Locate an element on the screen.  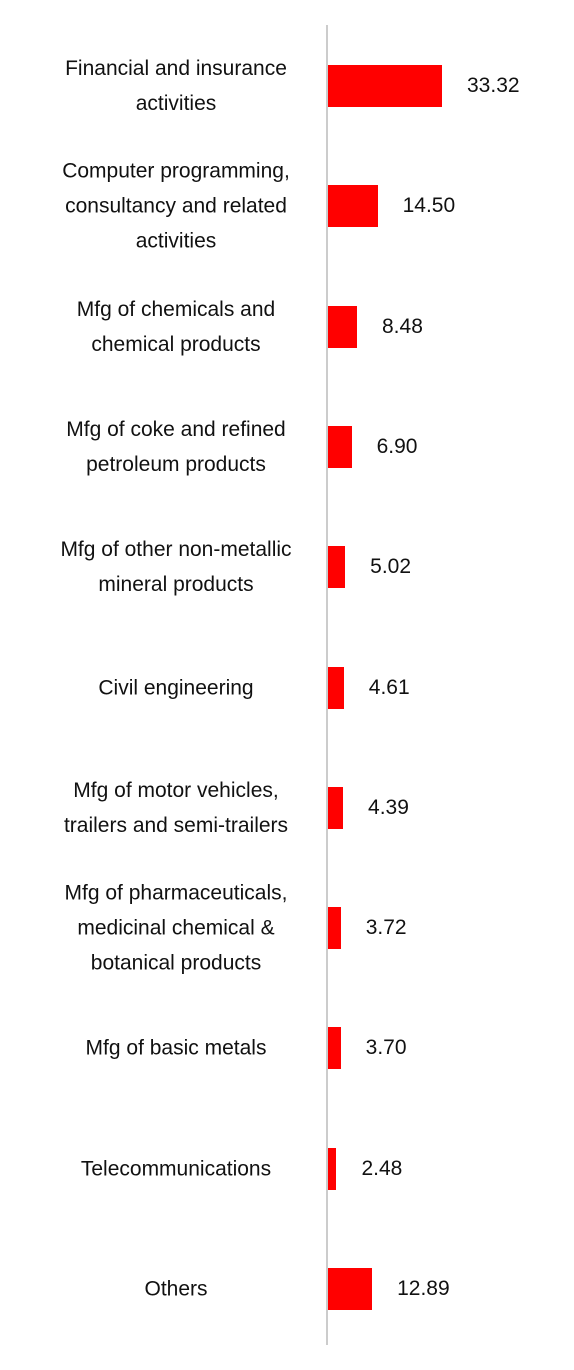
category-label: Others is located at coordinates (176, 1289).